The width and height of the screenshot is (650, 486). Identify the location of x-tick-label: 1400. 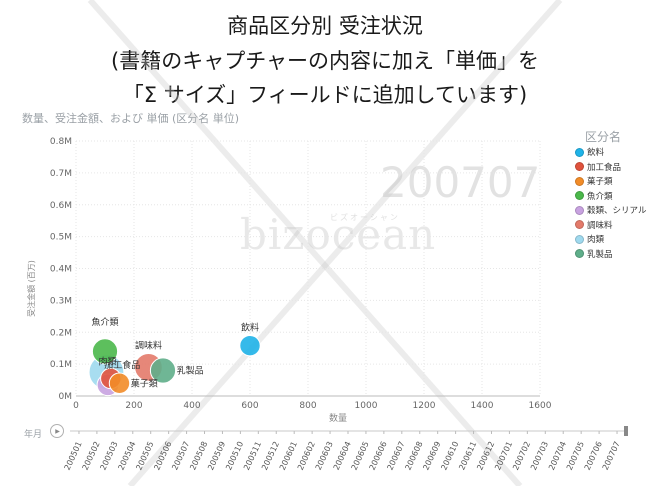
(482, 406).